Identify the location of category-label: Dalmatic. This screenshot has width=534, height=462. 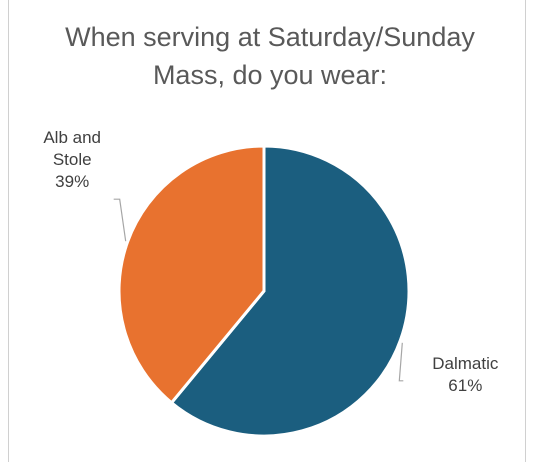
(465, 363).